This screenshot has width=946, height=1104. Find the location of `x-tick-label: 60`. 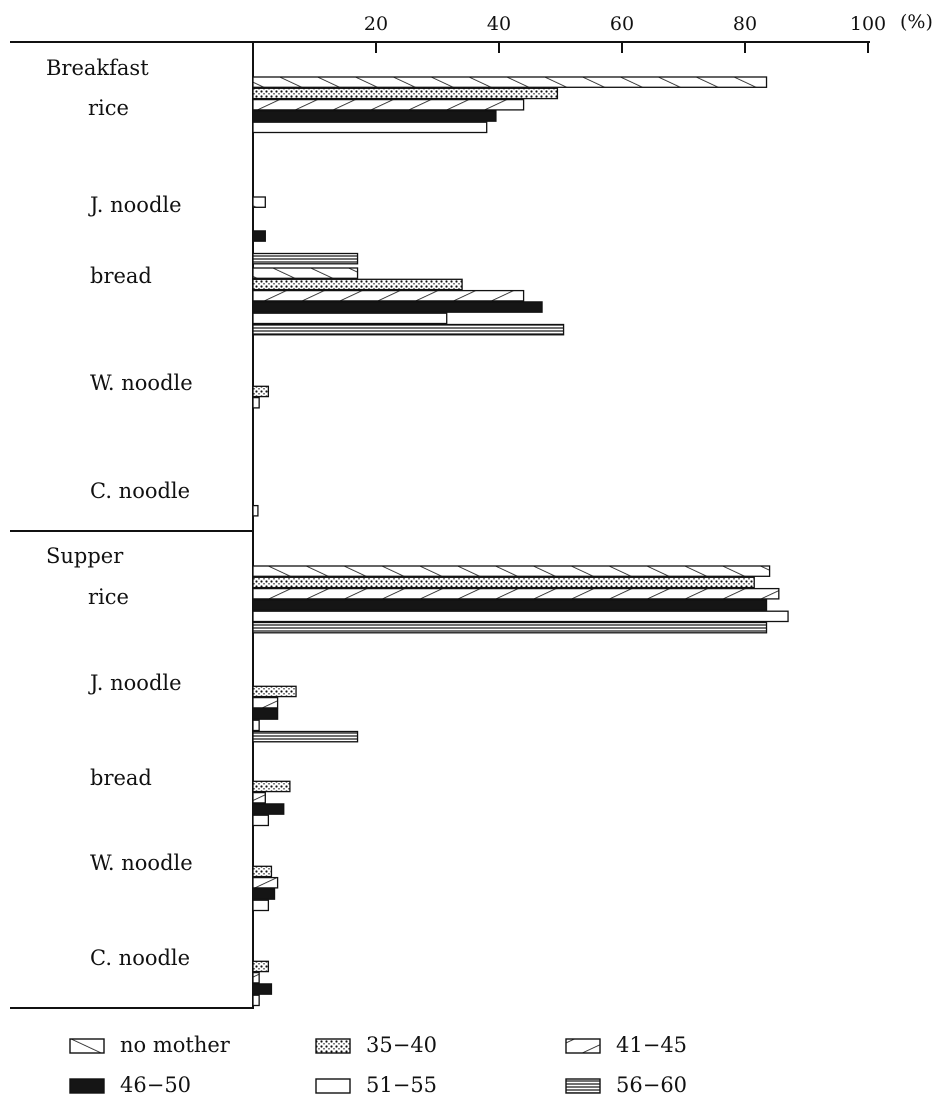

x-tick-label: 60 is located at coordinates (622, 24).